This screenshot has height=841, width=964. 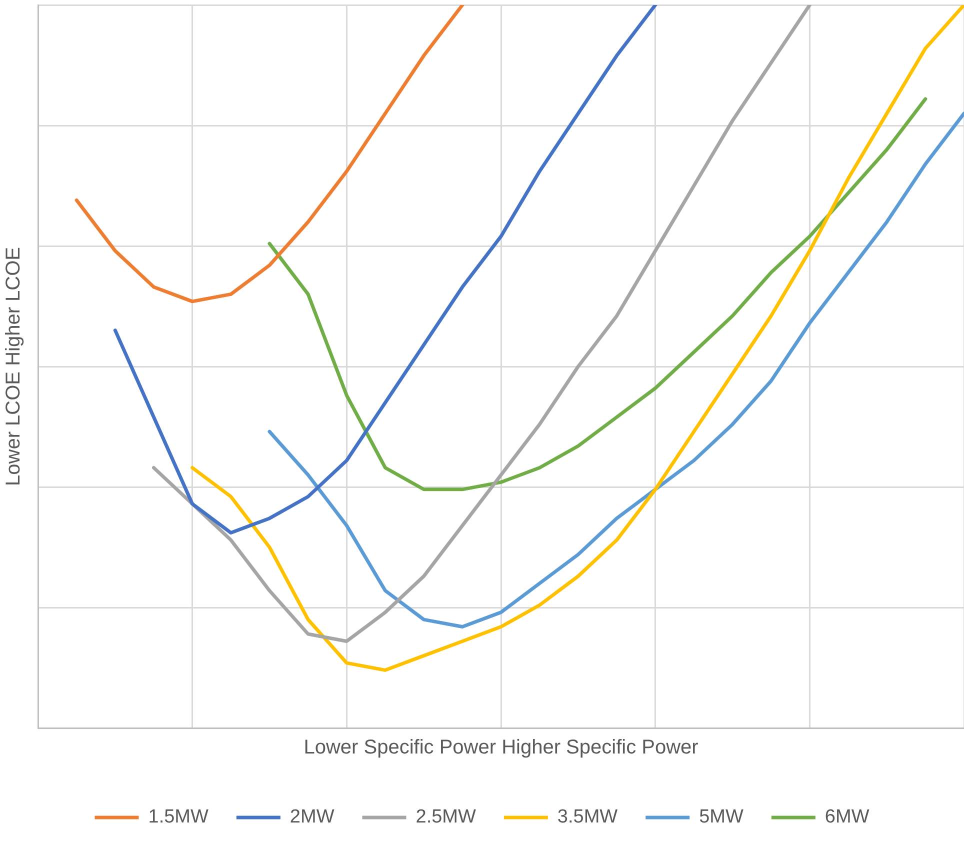 I want to click on legend-label: 3.5MW, so click(x=587, y=817).